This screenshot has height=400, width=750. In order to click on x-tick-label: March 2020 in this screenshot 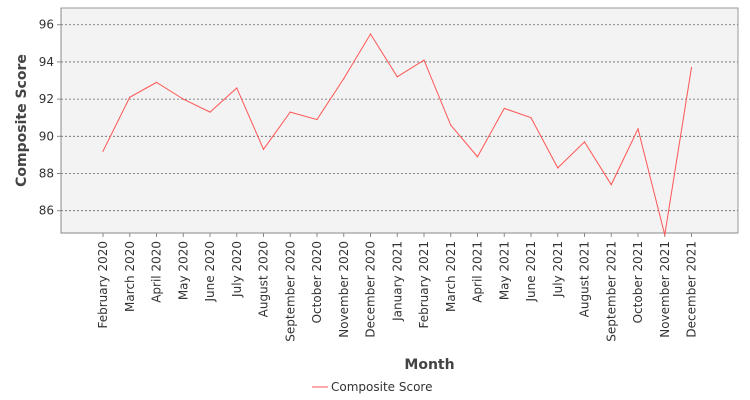, I will do `click(130, 276)`.